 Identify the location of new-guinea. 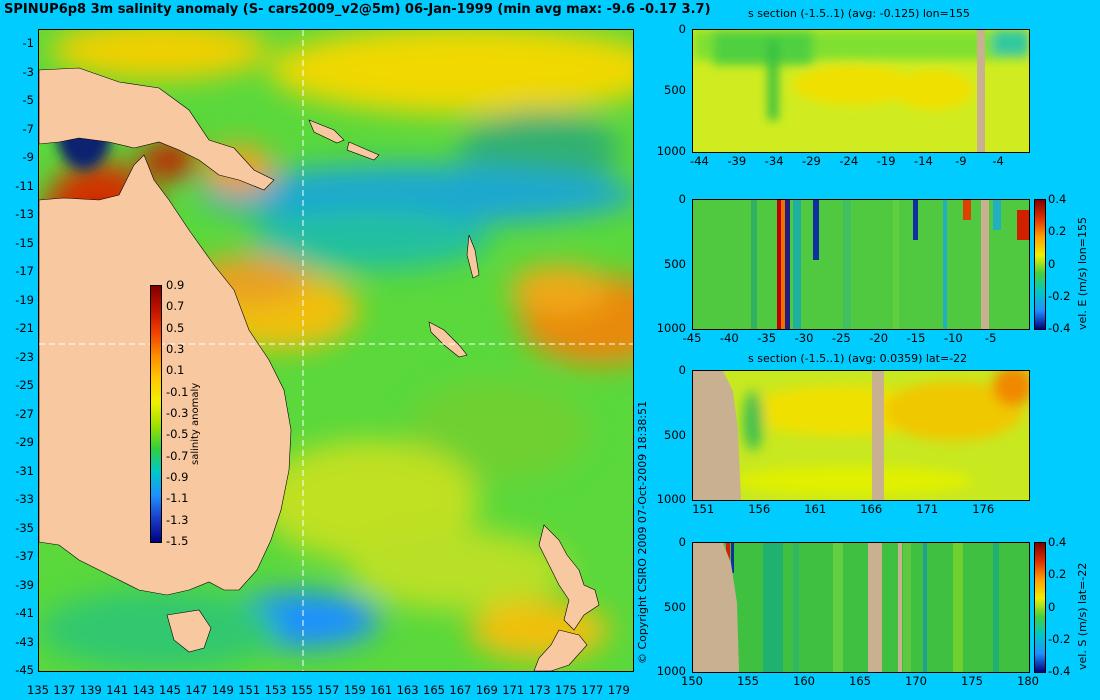
(157, 129).